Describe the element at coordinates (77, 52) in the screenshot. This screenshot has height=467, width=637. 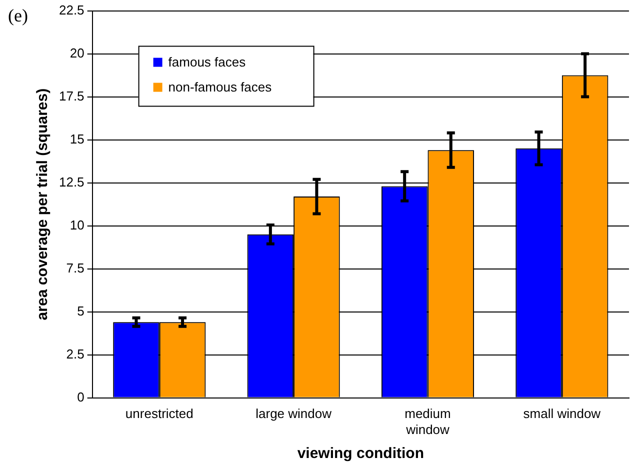
I see `y-tick-label: 20` at that location.